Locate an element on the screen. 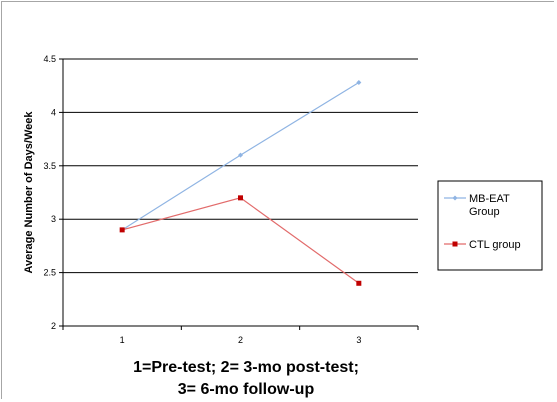 Image resolution: width=557 pixels, height=402 pixels. y-tick-label: 2 is located at coordinates (53, 326).